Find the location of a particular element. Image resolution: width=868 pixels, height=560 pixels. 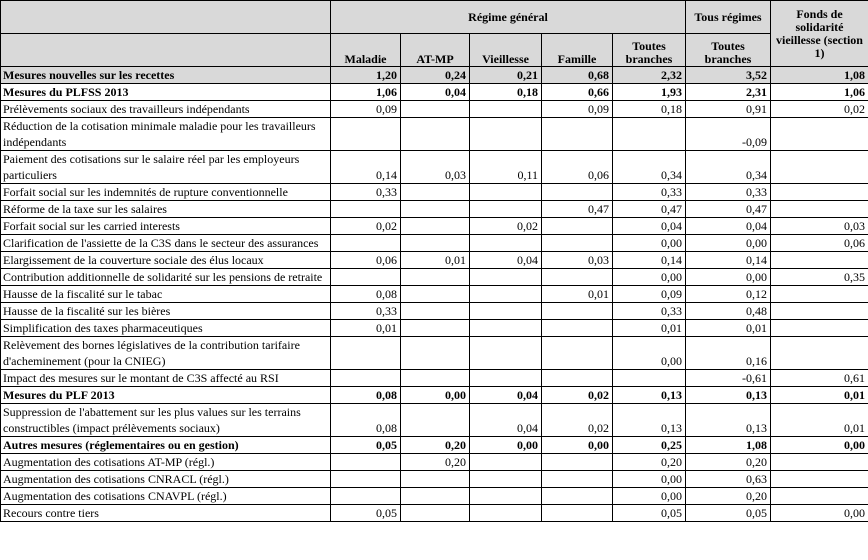

column-header: Toutes branches is located at coordinates (728, 50).